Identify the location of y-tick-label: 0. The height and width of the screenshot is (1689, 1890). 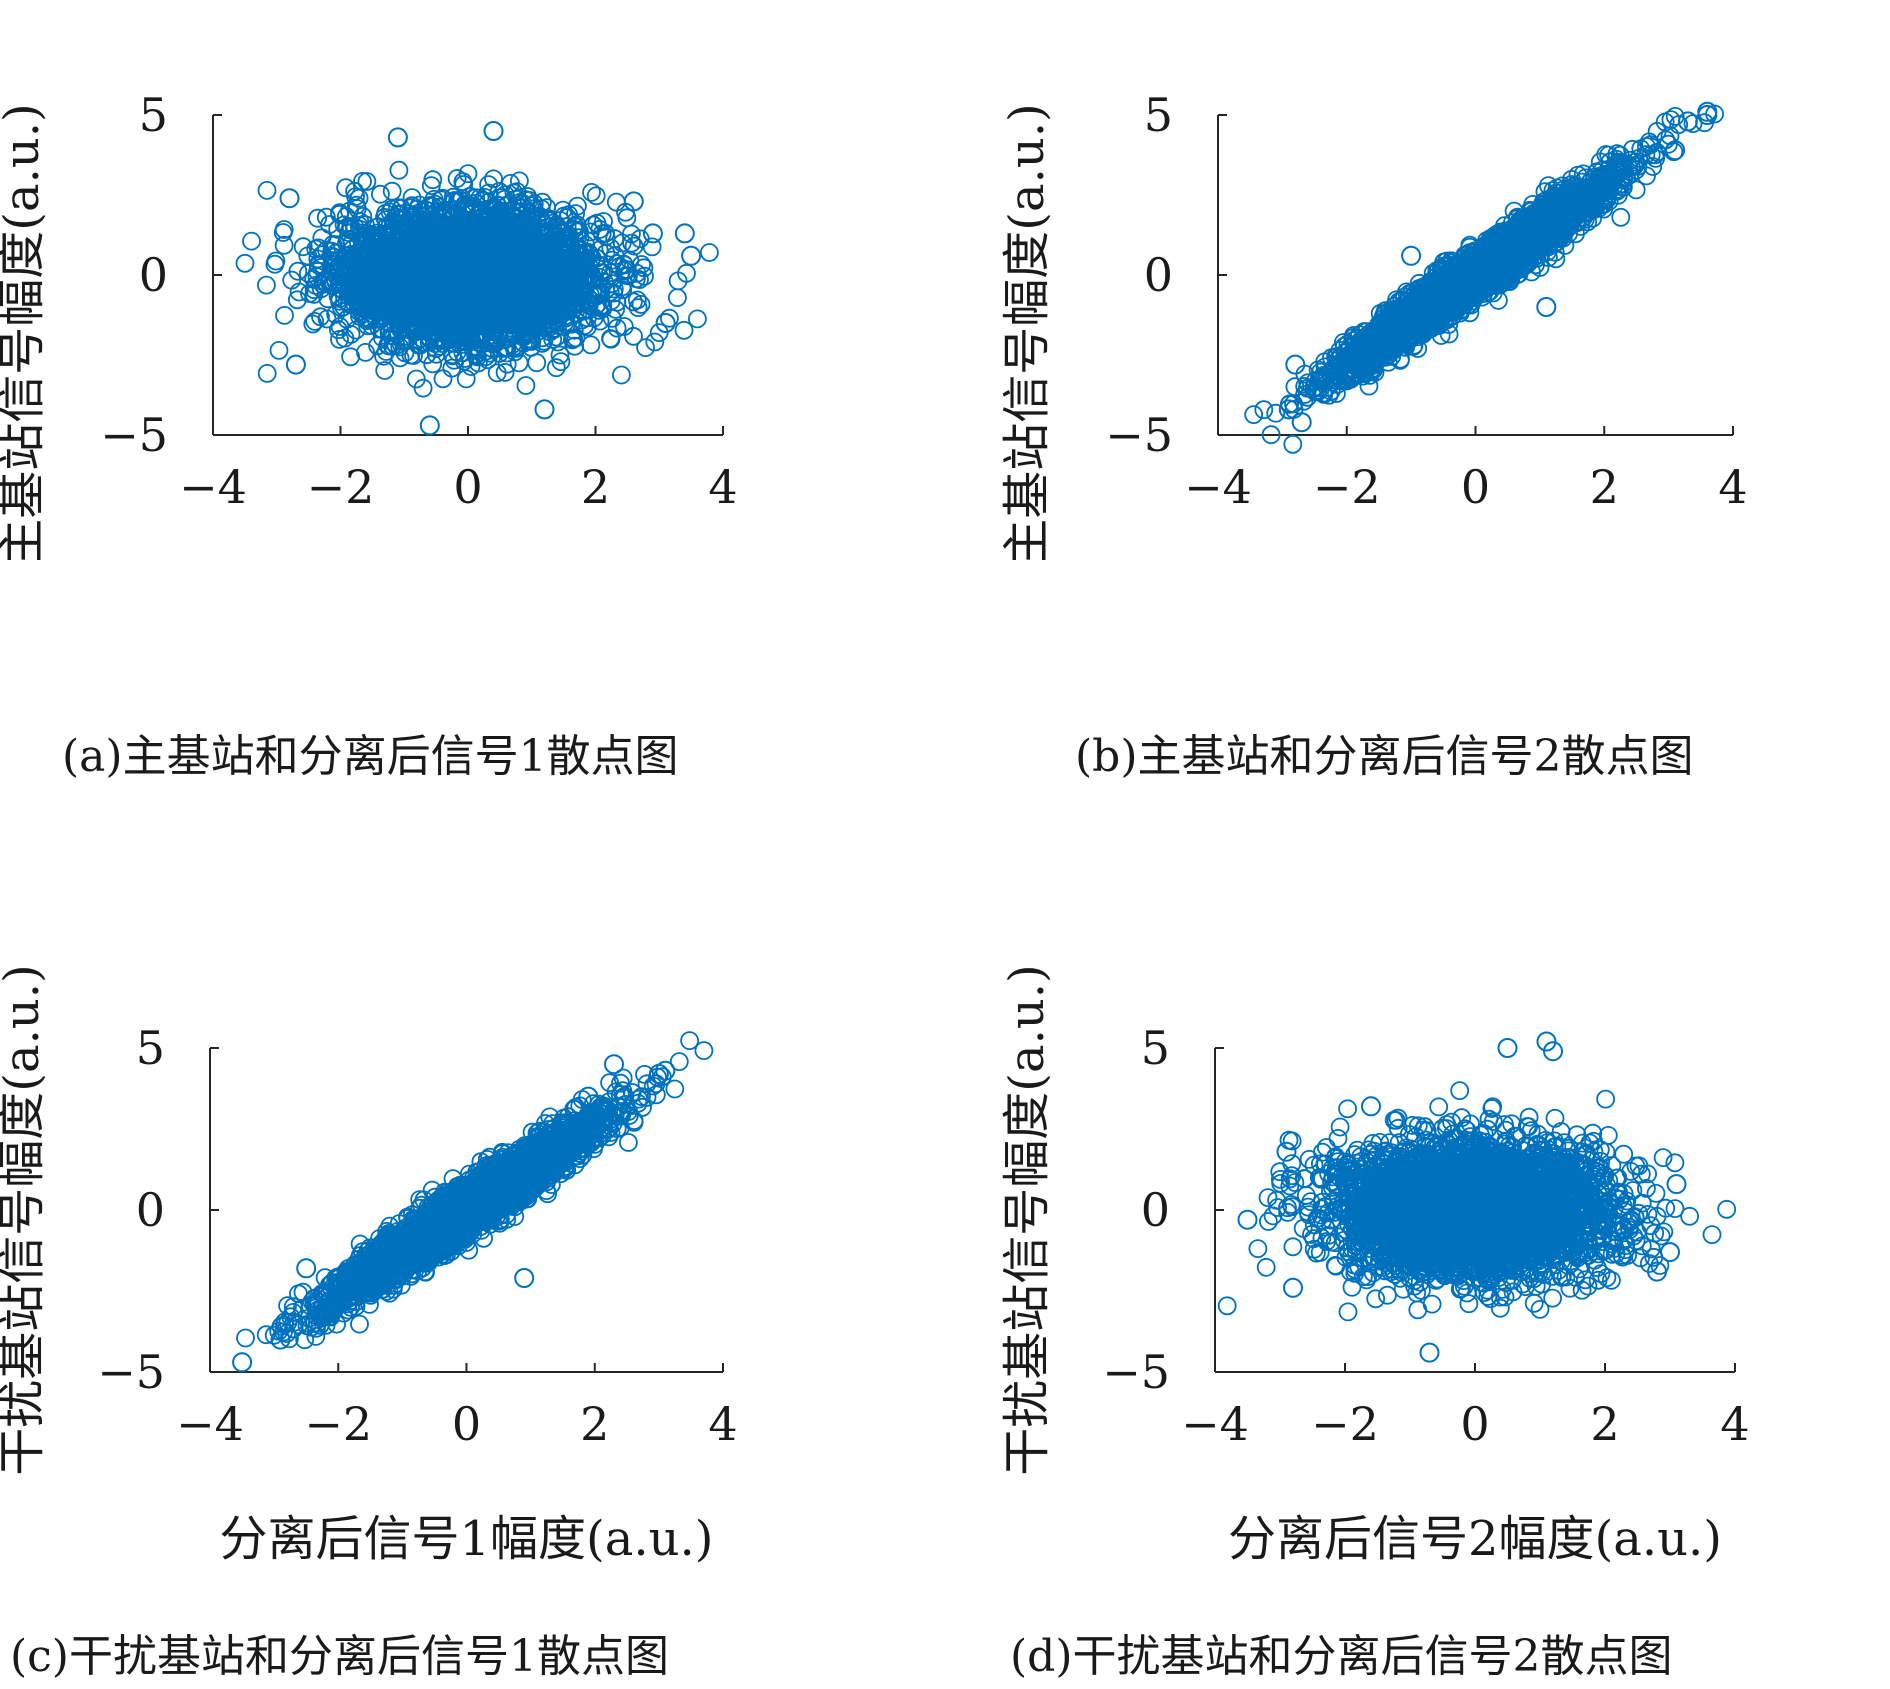
(153, 275).